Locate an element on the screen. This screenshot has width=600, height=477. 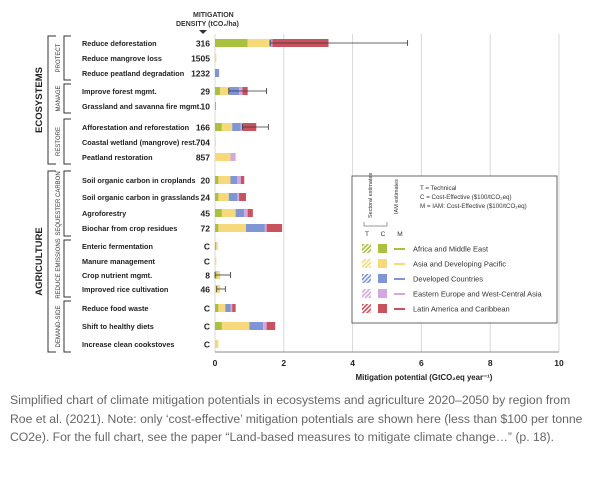
legend-colbracket is located at coordinates (375, 224).